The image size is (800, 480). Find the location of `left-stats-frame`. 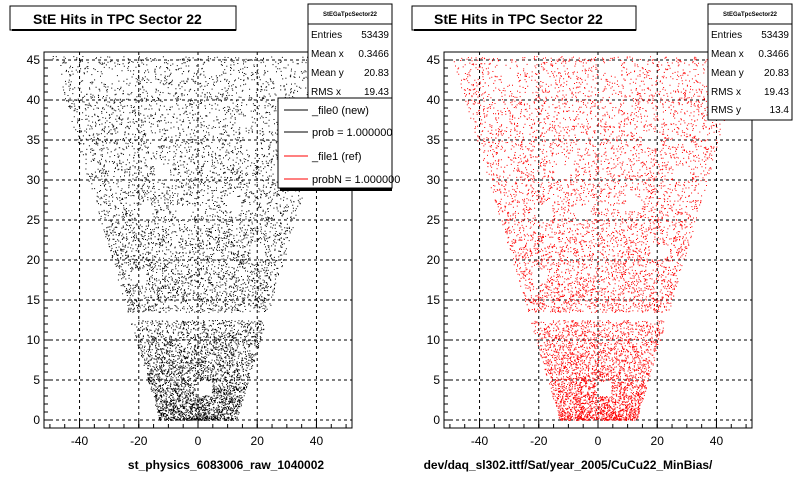

left-stats-frame is located at coordinates (350, 53).